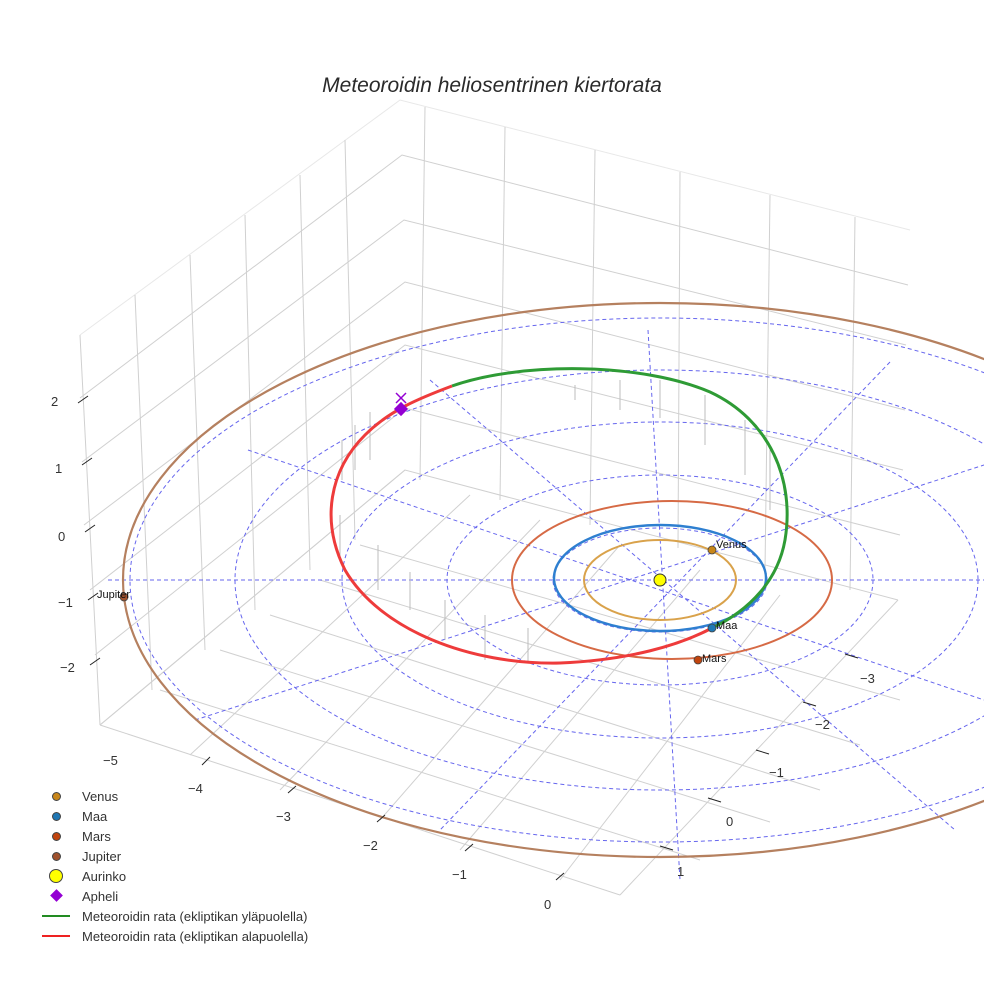 Image resolution: width=984 pixels, height=984 pixels. I want to click on y-tick: −2, so click(822, 724).